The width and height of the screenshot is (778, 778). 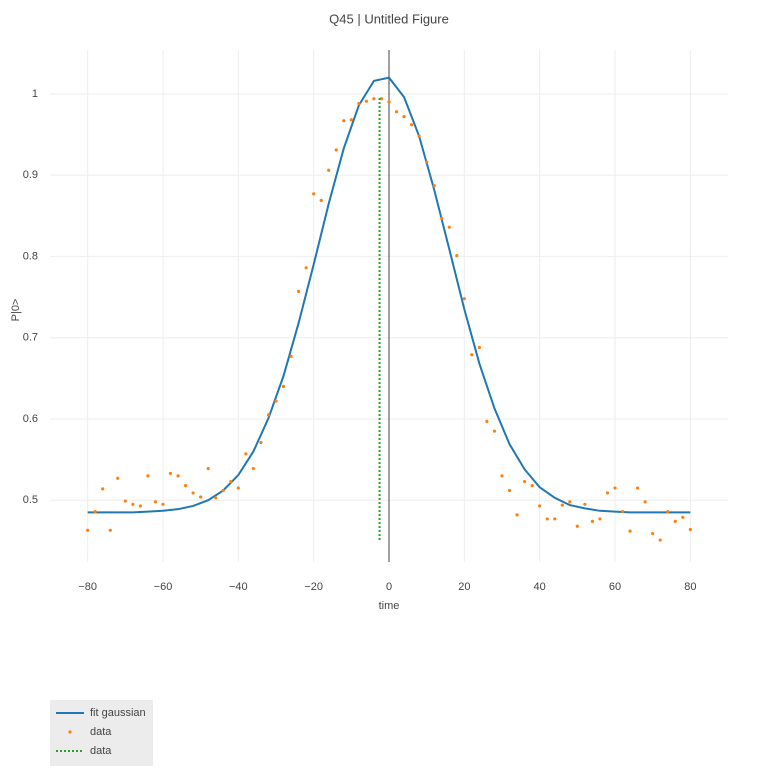 I want to click on x-tick-label: −60, so click(x=163, y=587).